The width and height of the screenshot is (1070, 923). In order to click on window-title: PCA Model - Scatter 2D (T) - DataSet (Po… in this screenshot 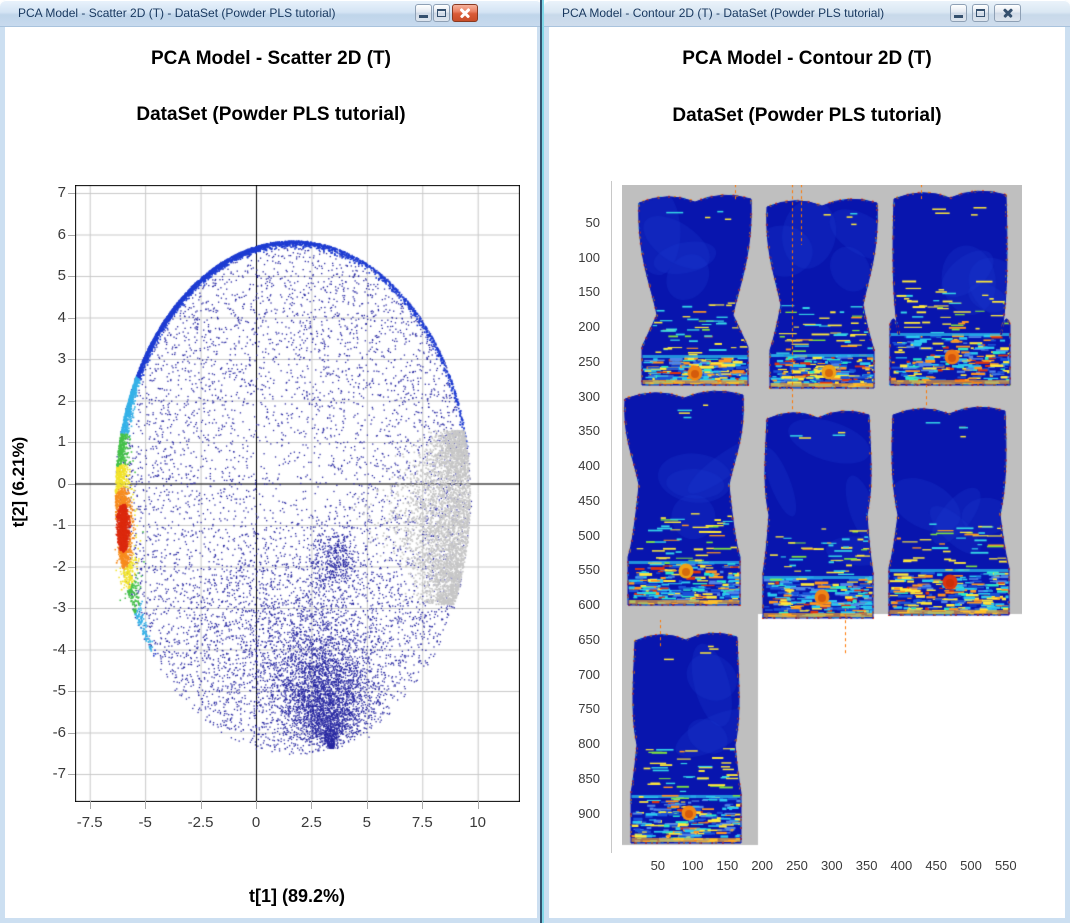, I will do `click(177, 13)`.